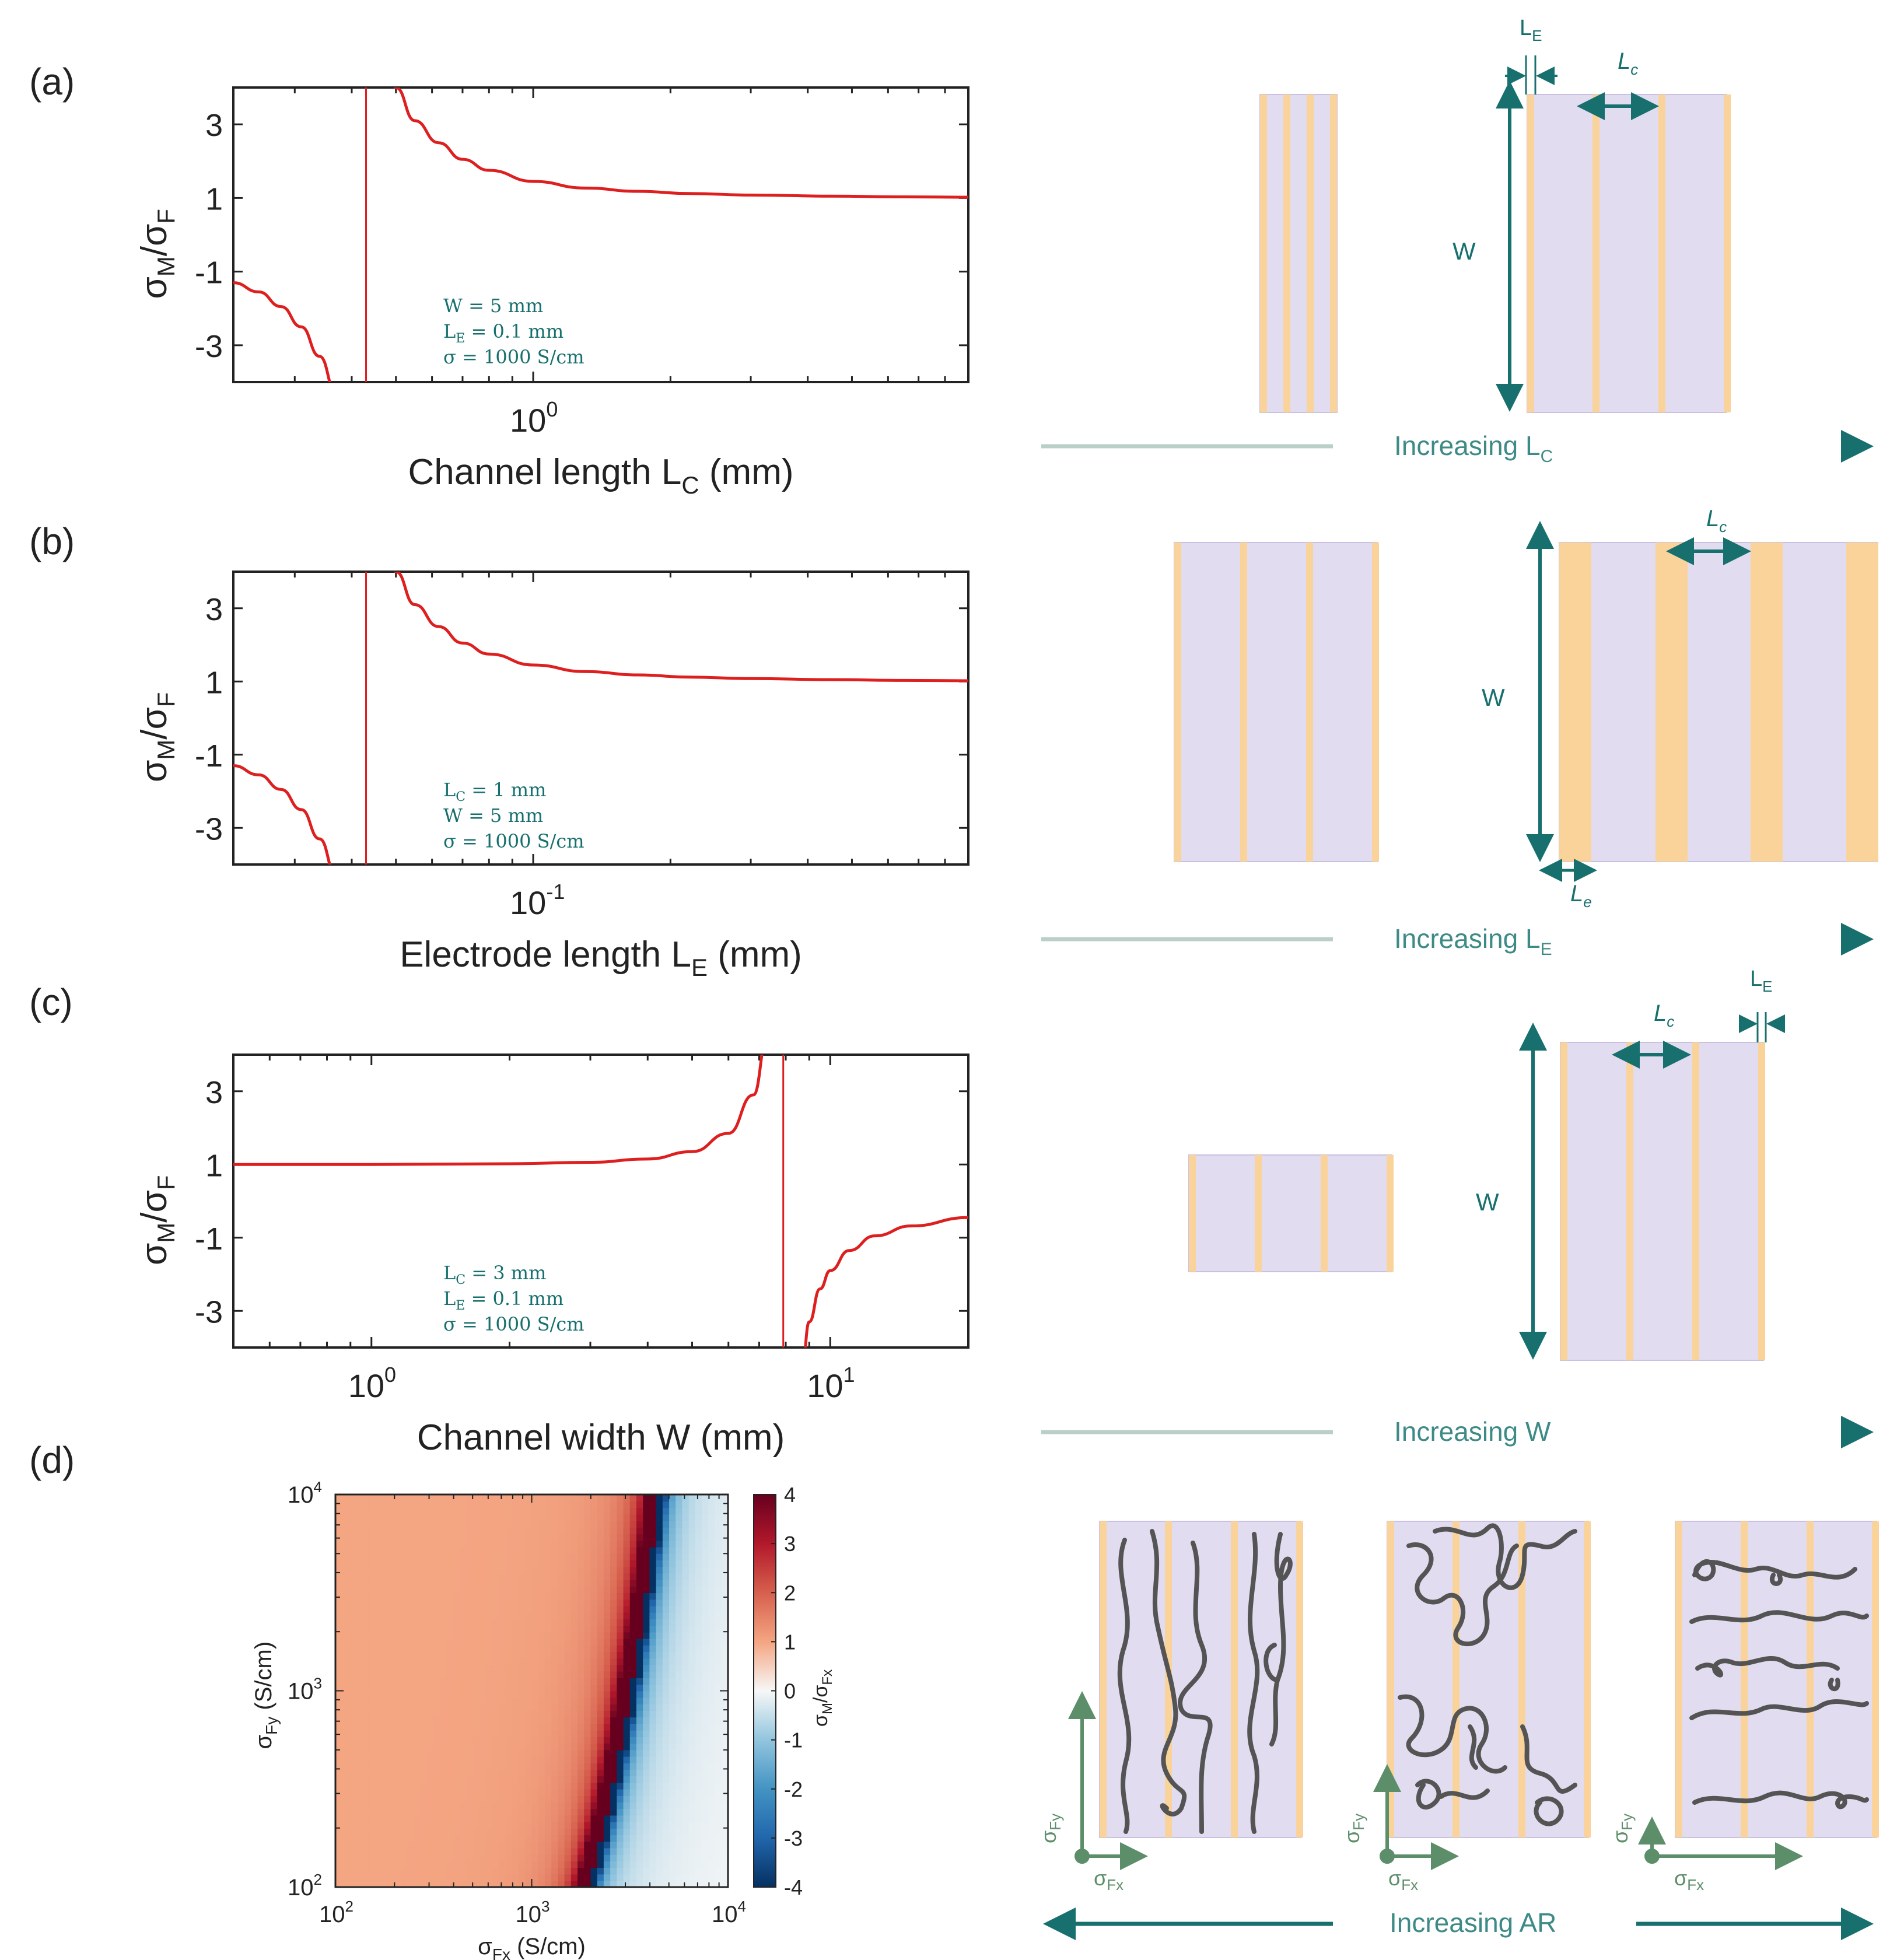 This screenshot has height=1960, width=1890. Describe the element at coordinates (831, 1384) in the screenshot. I see `x-tick-label: 101` at that location.